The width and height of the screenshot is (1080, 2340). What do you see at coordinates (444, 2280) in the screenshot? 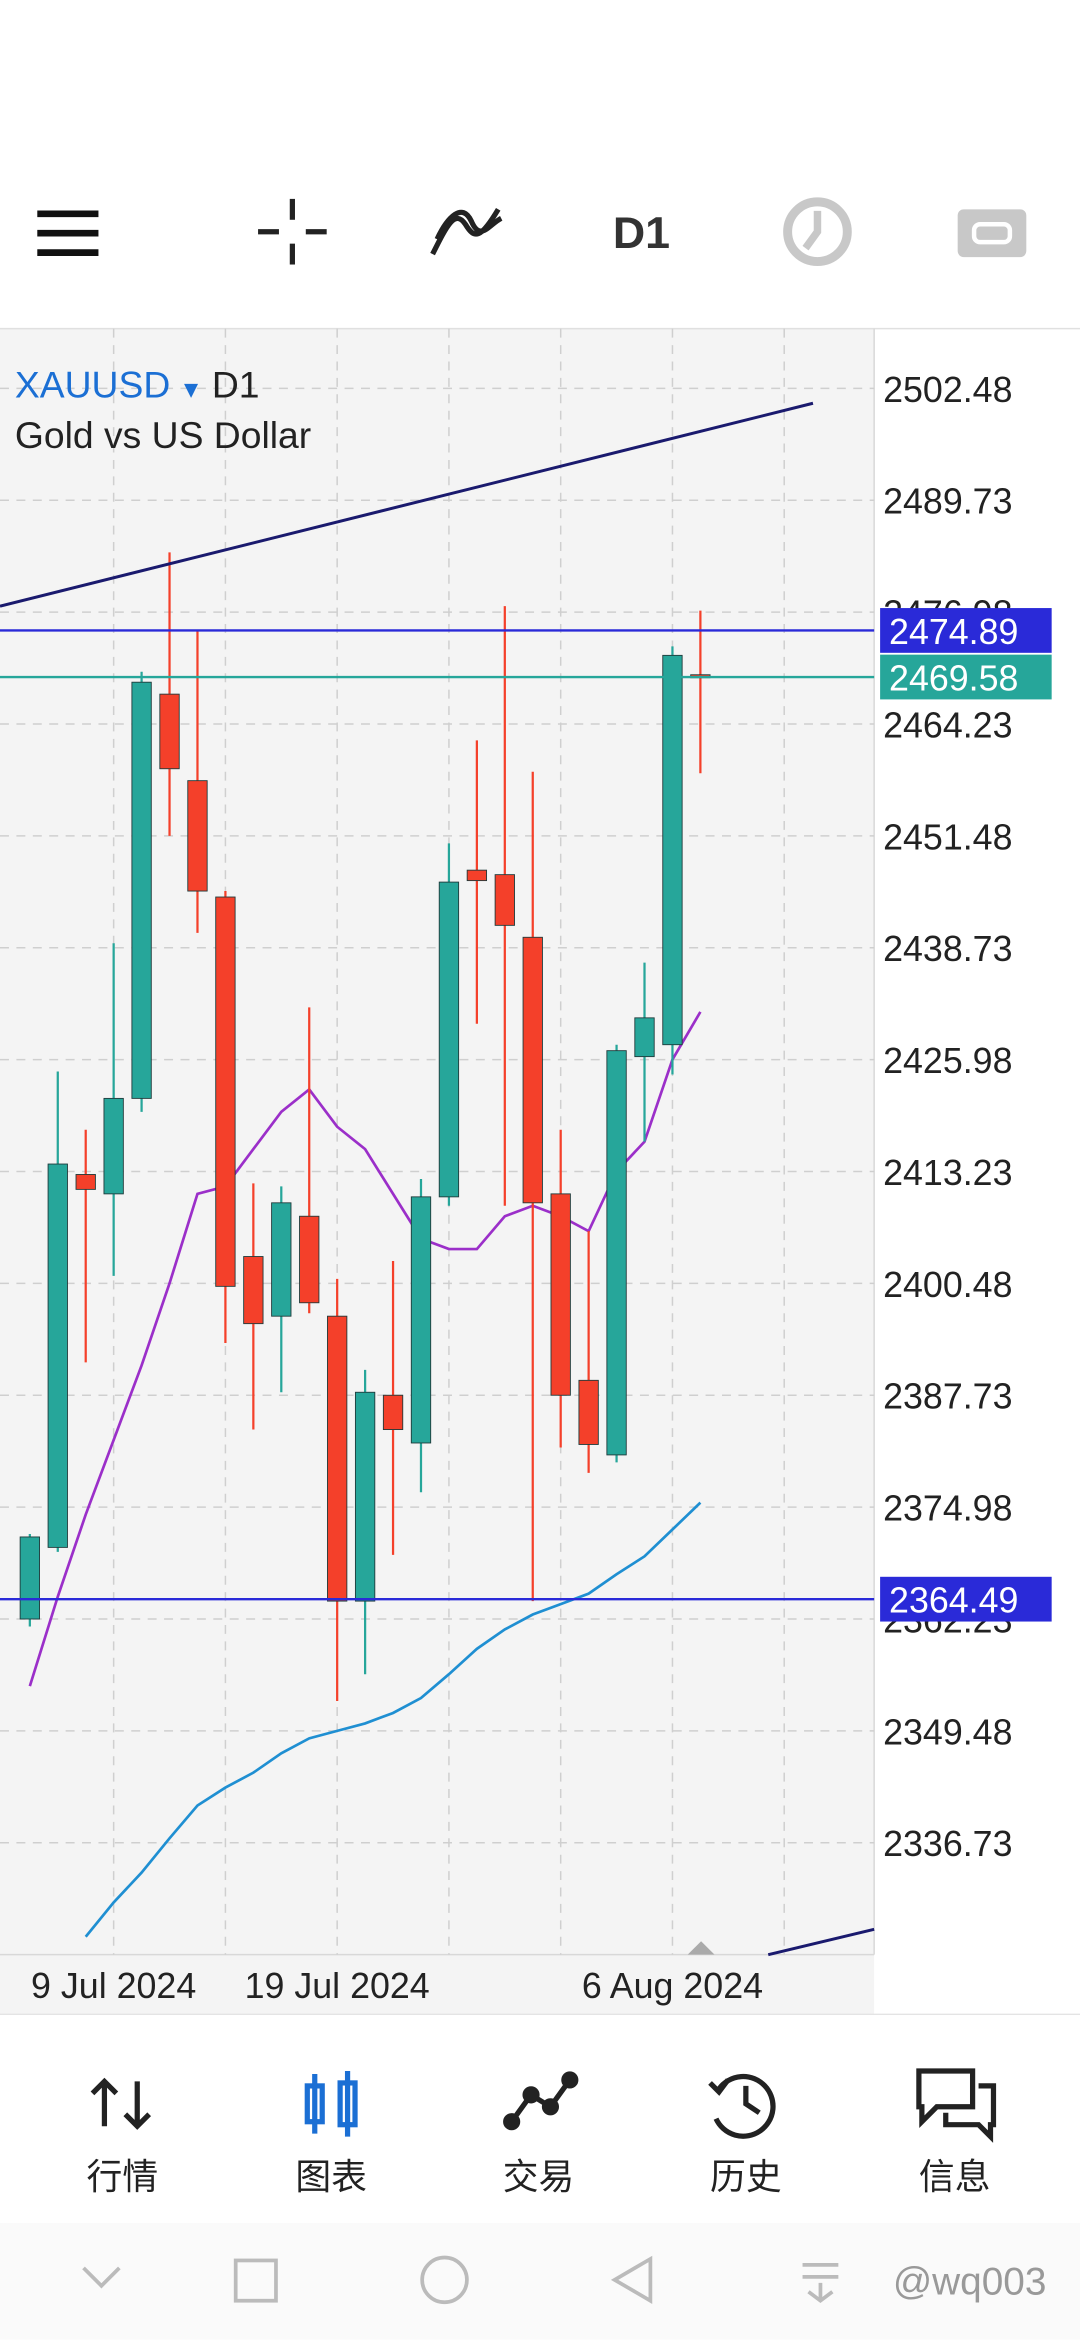
I see `system-home` at bounding box center [444, 2280].